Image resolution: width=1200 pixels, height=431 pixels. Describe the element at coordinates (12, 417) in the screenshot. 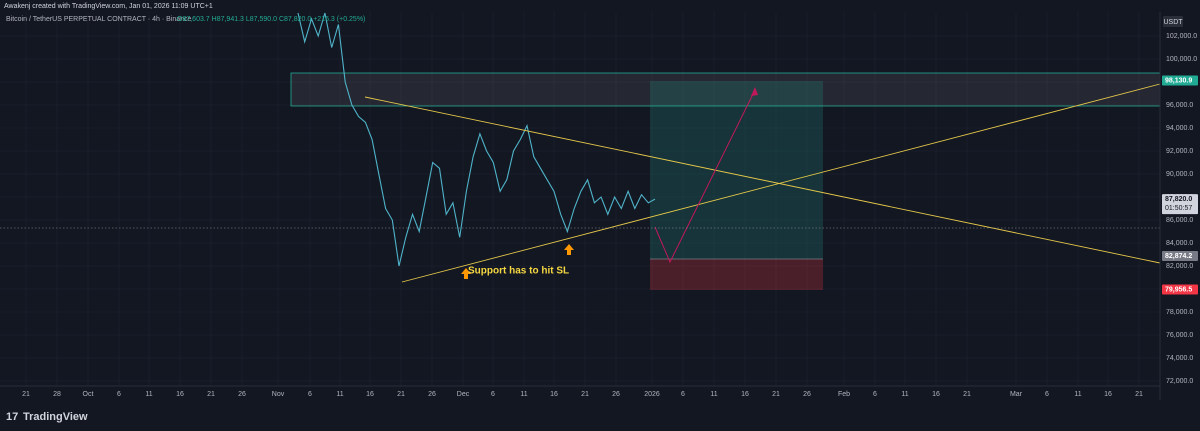

I see `logo-mark: 17` at that location.